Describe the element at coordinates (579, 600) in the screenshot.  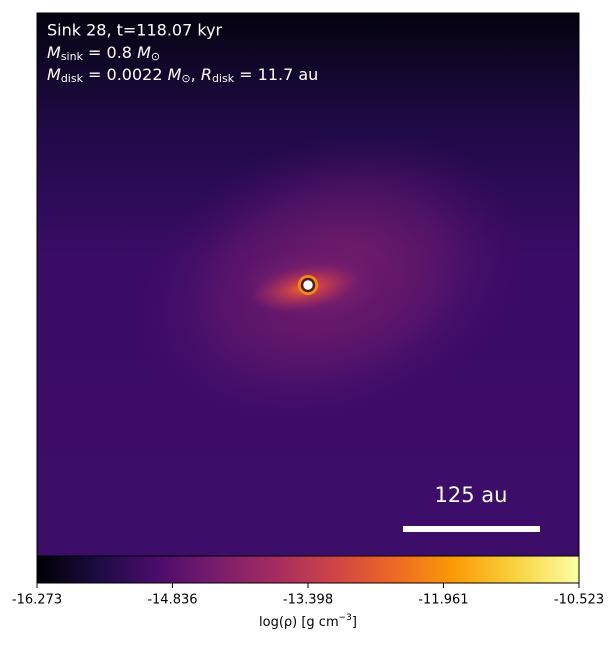
I see `colorbar-tick-label: -10.523` at that location.